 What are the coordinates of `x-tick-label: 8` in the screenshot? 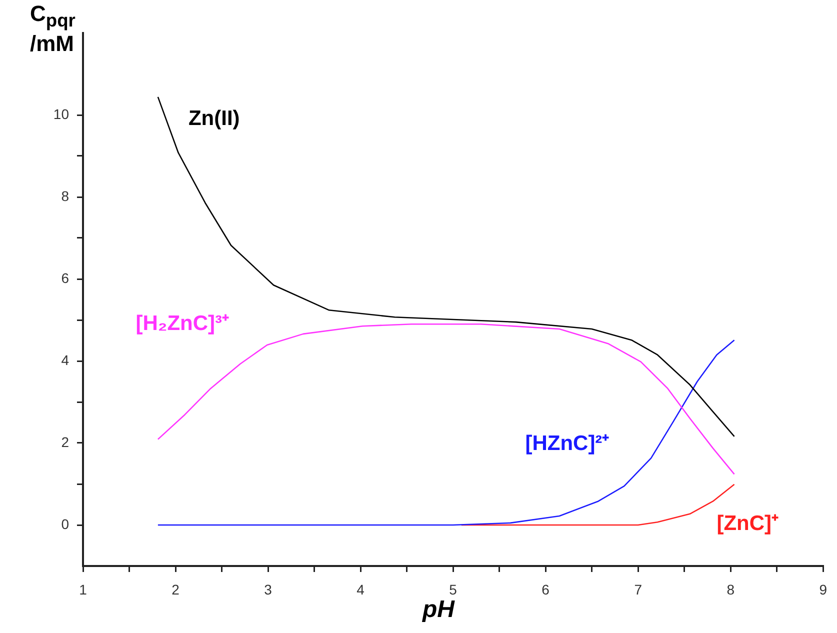 It's located at (730, 589).